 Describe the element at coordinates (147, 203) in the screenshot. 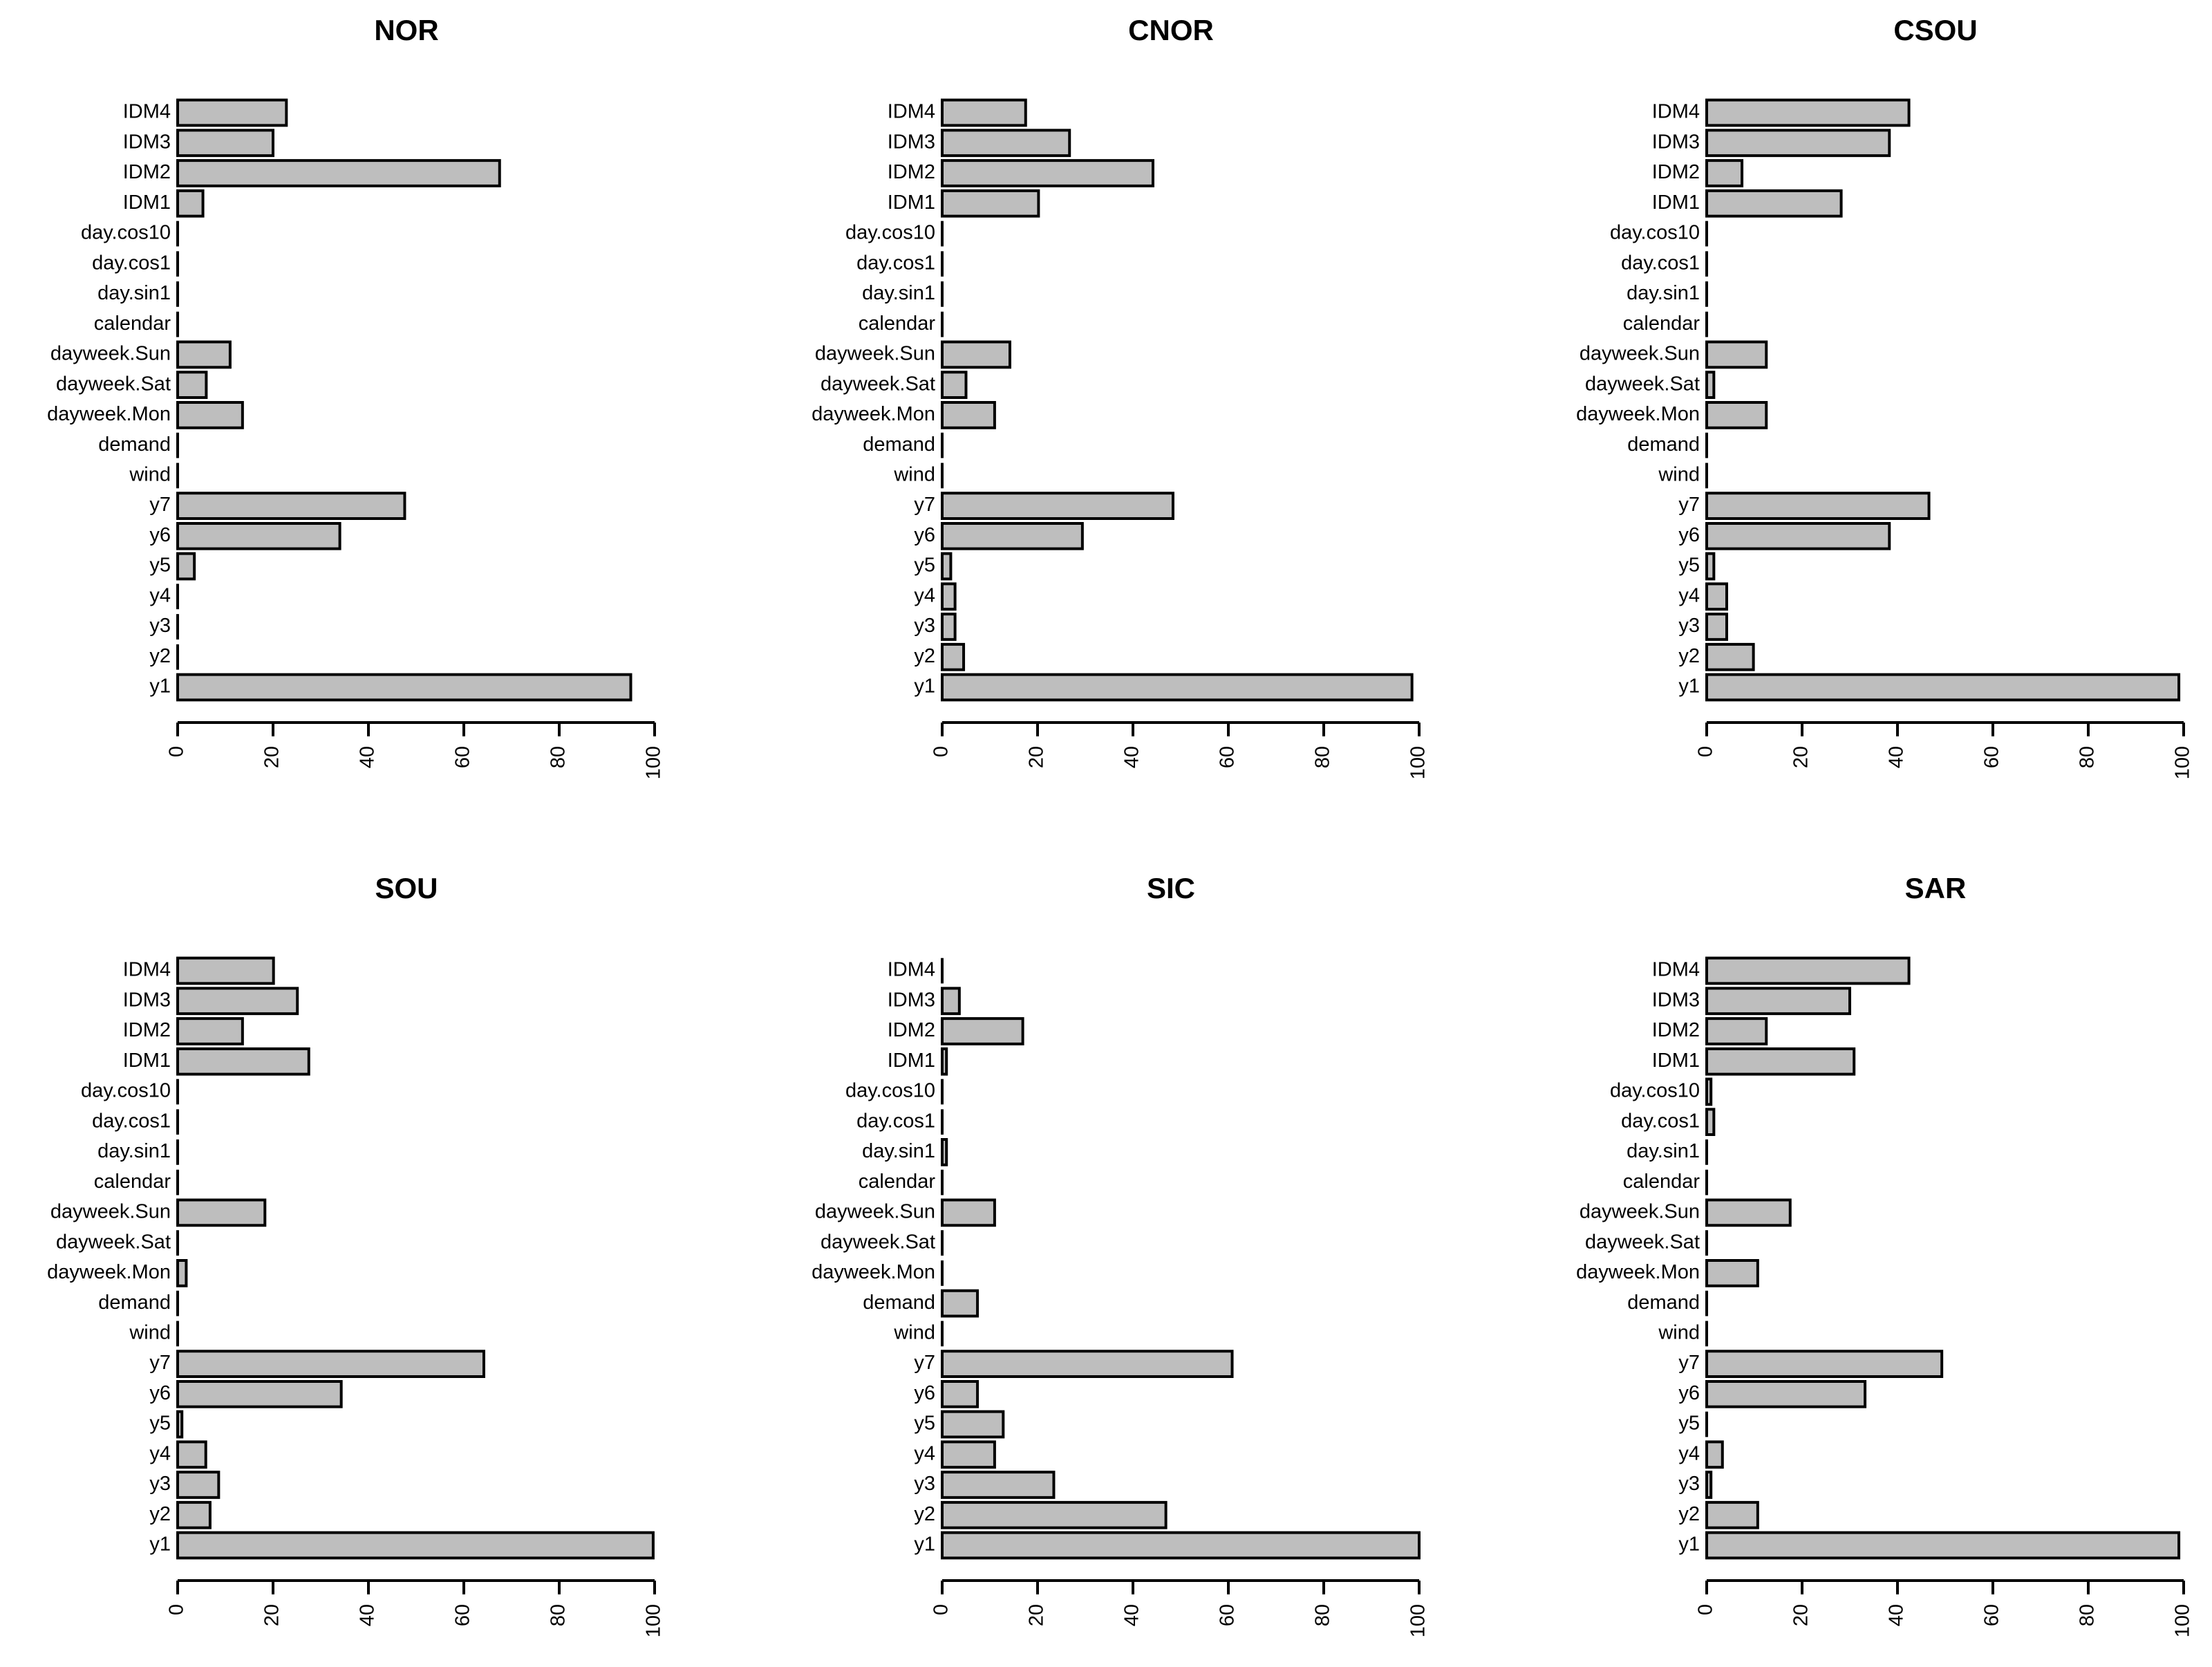

I see `y-tick-label: IDM1` at that location.